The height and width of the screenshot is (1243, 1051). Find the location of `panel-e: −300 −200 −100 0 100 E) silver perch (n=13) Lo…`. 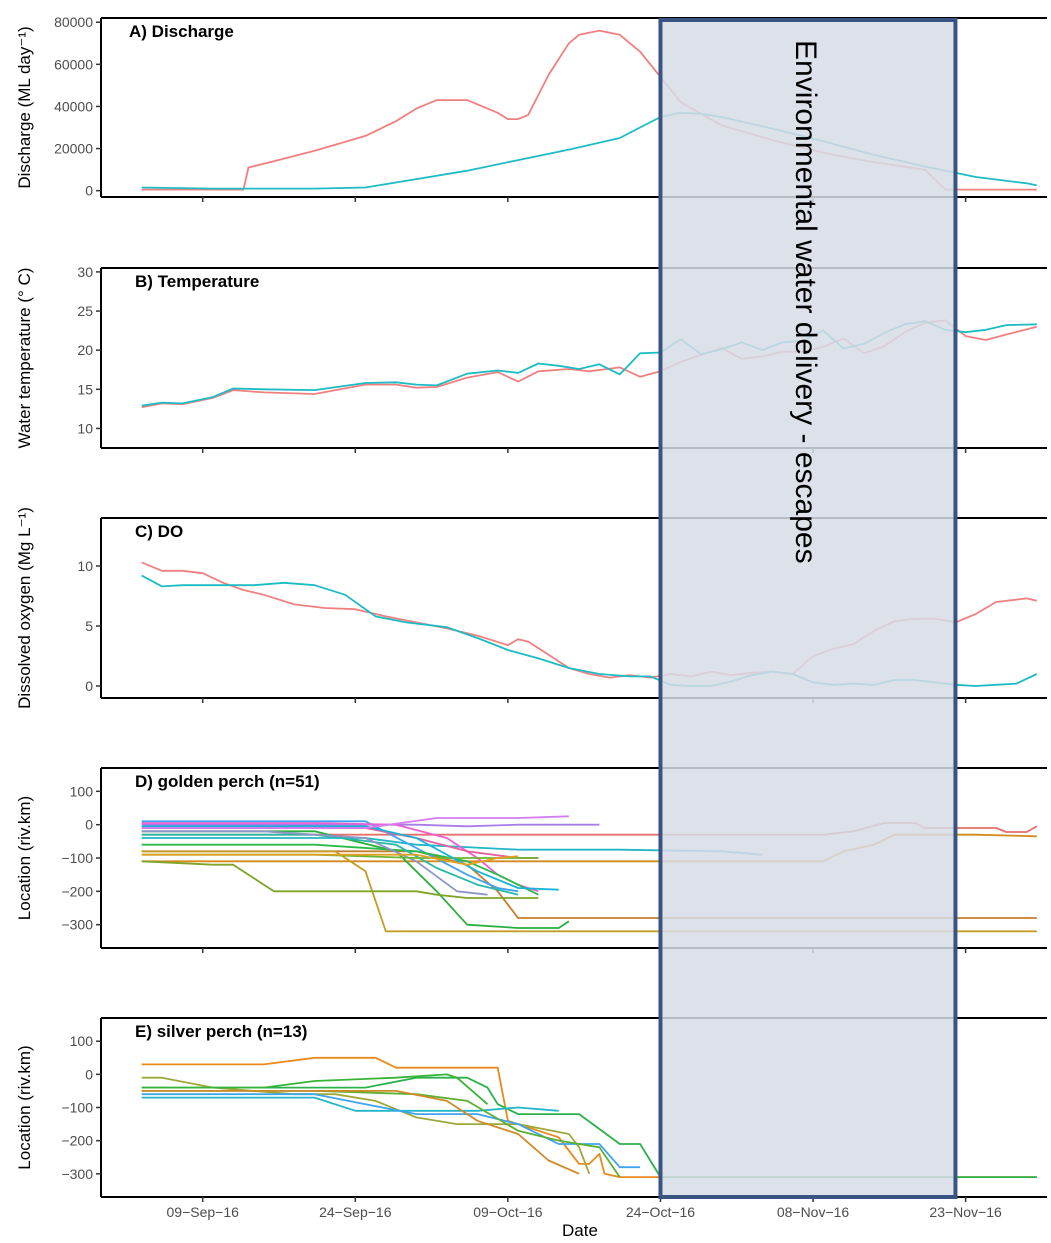

panel-e: −300 −200 −100 0 100 E) silver perch (n=13) Lo… is located at coordinates (531, 1109).